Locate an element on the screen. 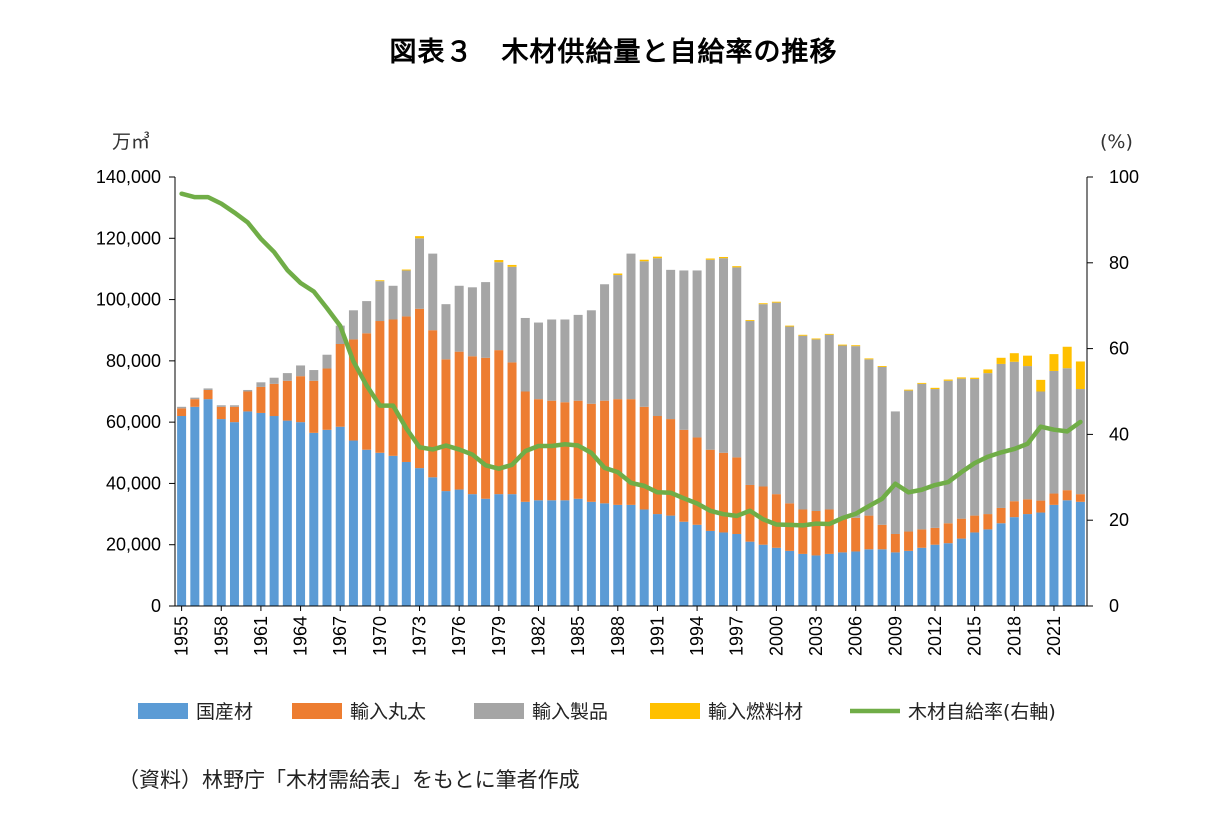 This screenshot has width=1227, height=831. bar-輸入製品-1976 is located at coordinates (459, 318).